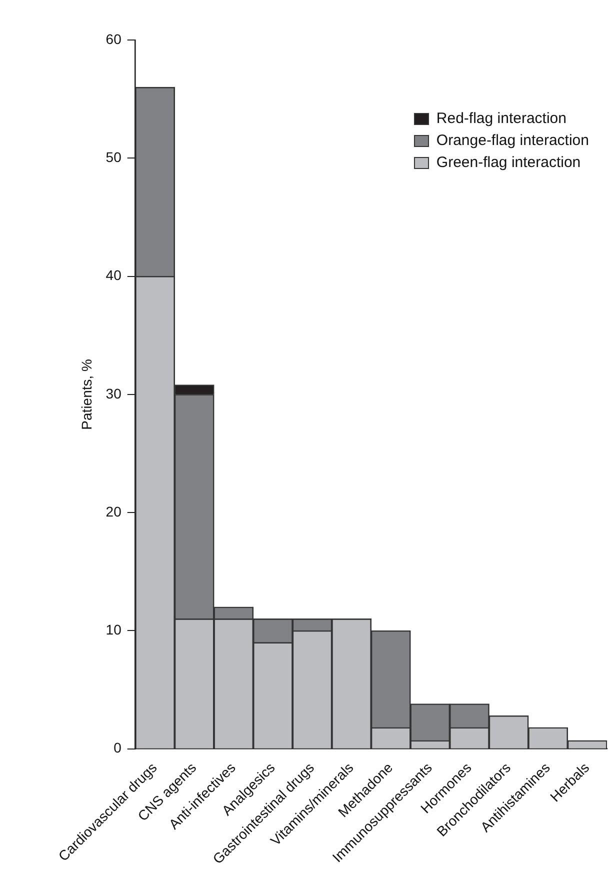 This screenshot has height=881, width=609. I want to click on y-tick-label: 40, so click(114, 275).